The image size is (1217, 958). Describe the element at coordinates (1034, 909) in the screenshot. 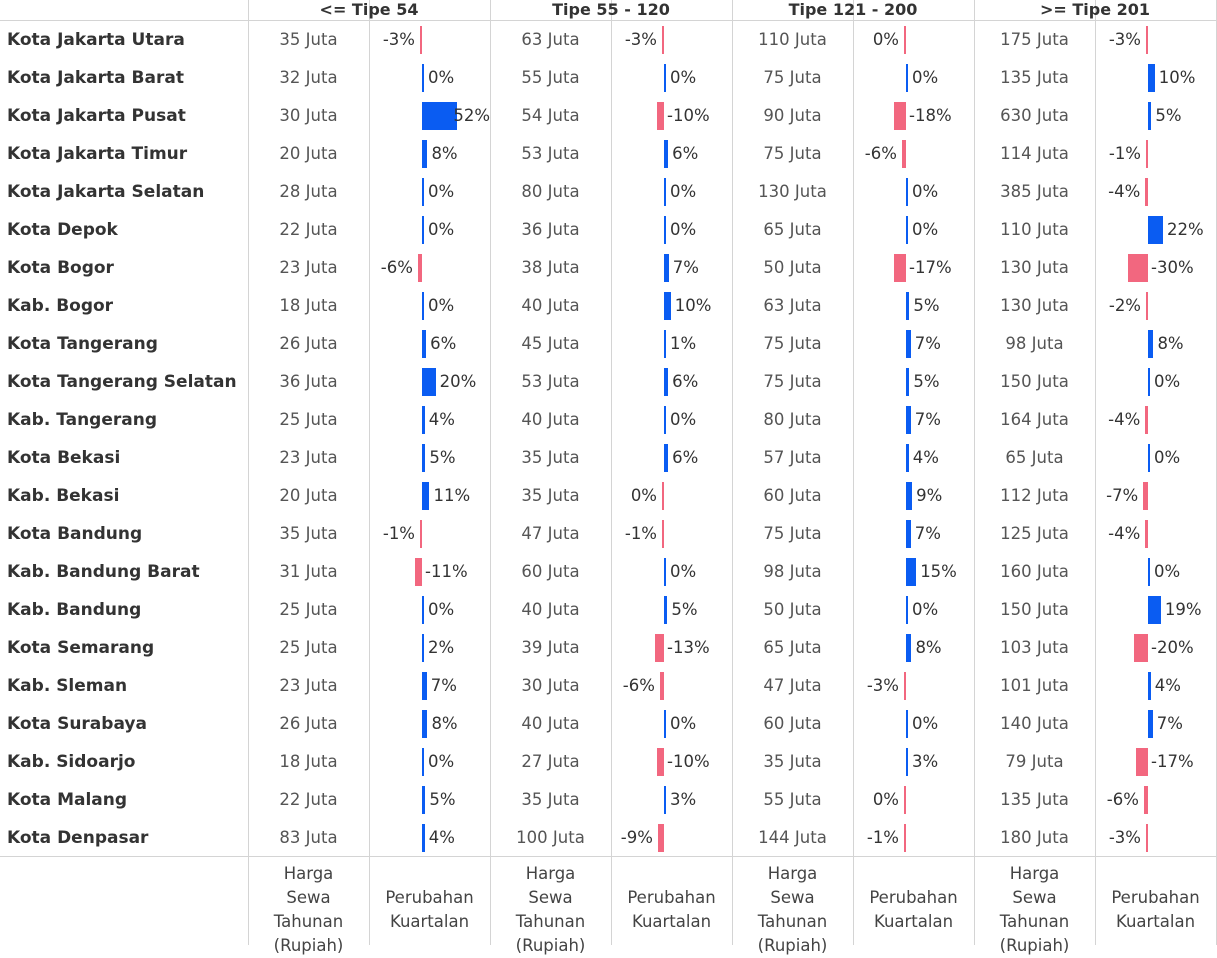

I see `footer-price-label: Harga Sewa Tahunan (Rupiah)` at that location.